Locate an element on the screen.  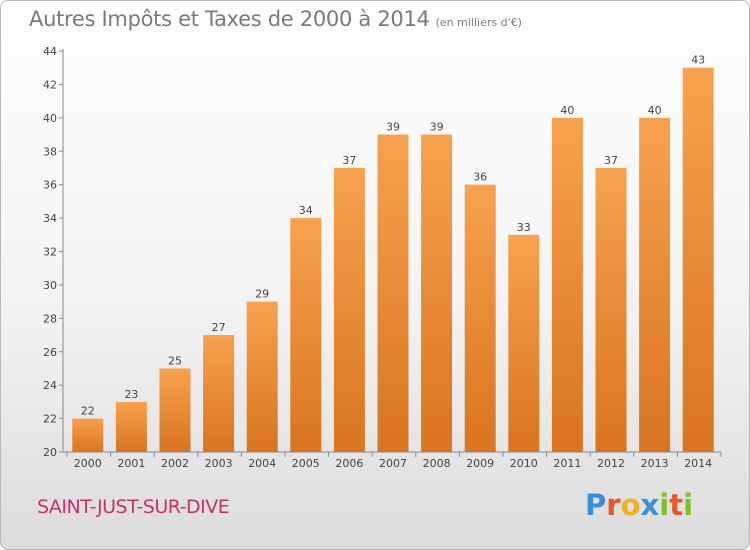
x-tick-label: 2007 is located at coordinates (393, 463).